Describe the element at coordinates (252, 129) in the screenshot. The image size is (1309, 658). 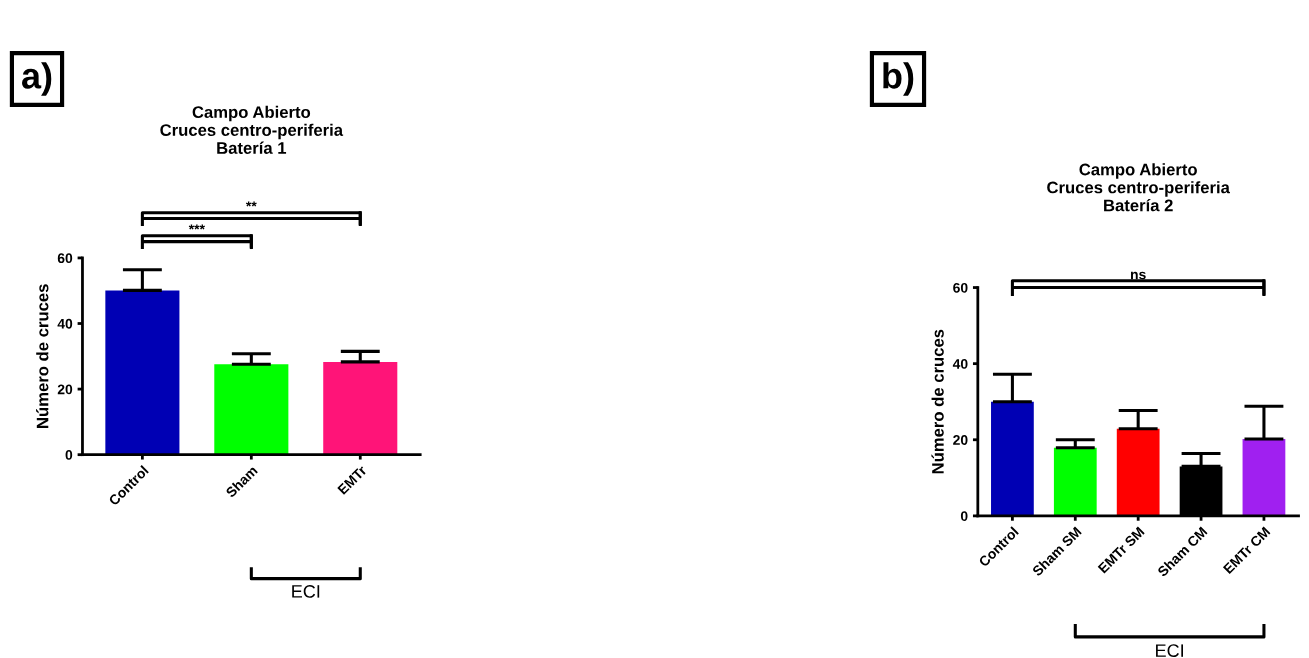
I see `chart-title: Campo Abierto Cruces centro-periferia Batería 1` at that location.